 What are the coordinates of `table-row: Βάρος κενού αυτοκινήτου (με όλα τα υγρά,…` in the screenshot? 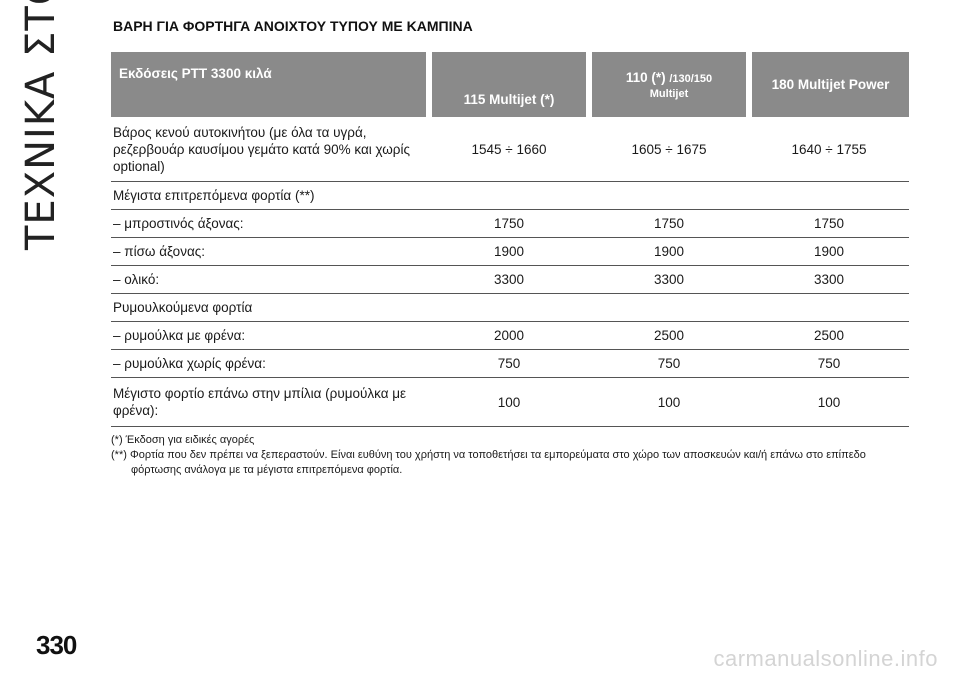 It's located at (510, 149).